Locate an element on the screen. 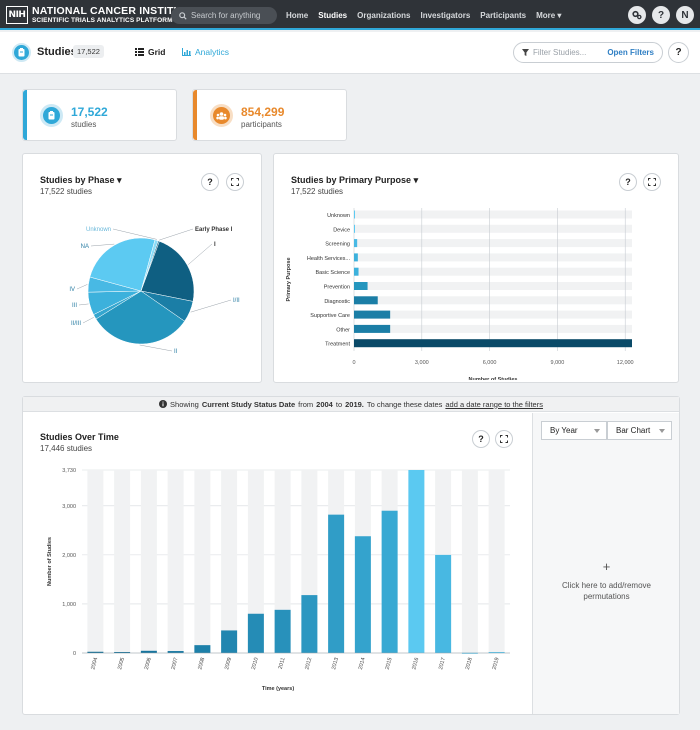  nav-link-participants: Participants is located at coordinates (503, 15).